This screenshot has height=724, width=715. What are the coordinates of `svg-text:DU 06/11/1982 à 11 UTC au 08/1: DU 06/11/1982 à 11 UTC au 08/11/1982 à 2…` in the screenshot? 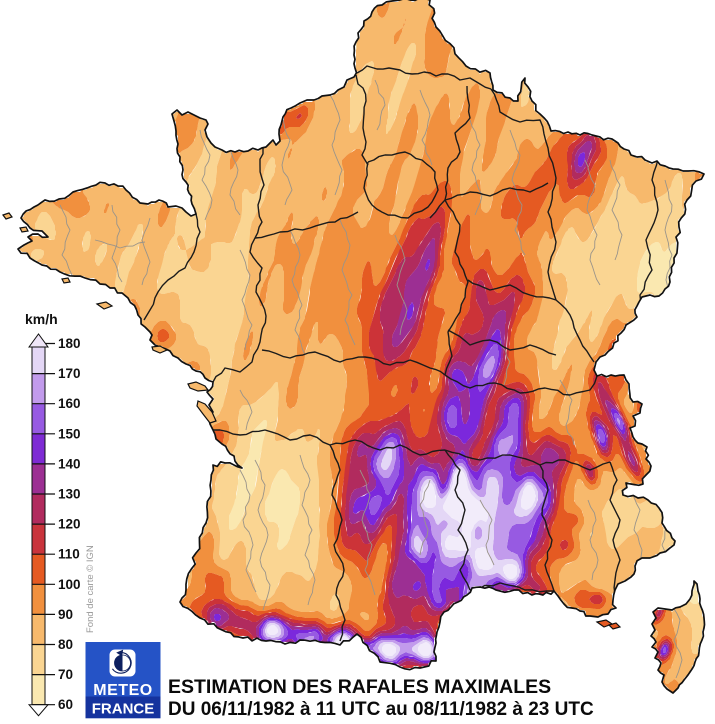 It's located at (381, 709).